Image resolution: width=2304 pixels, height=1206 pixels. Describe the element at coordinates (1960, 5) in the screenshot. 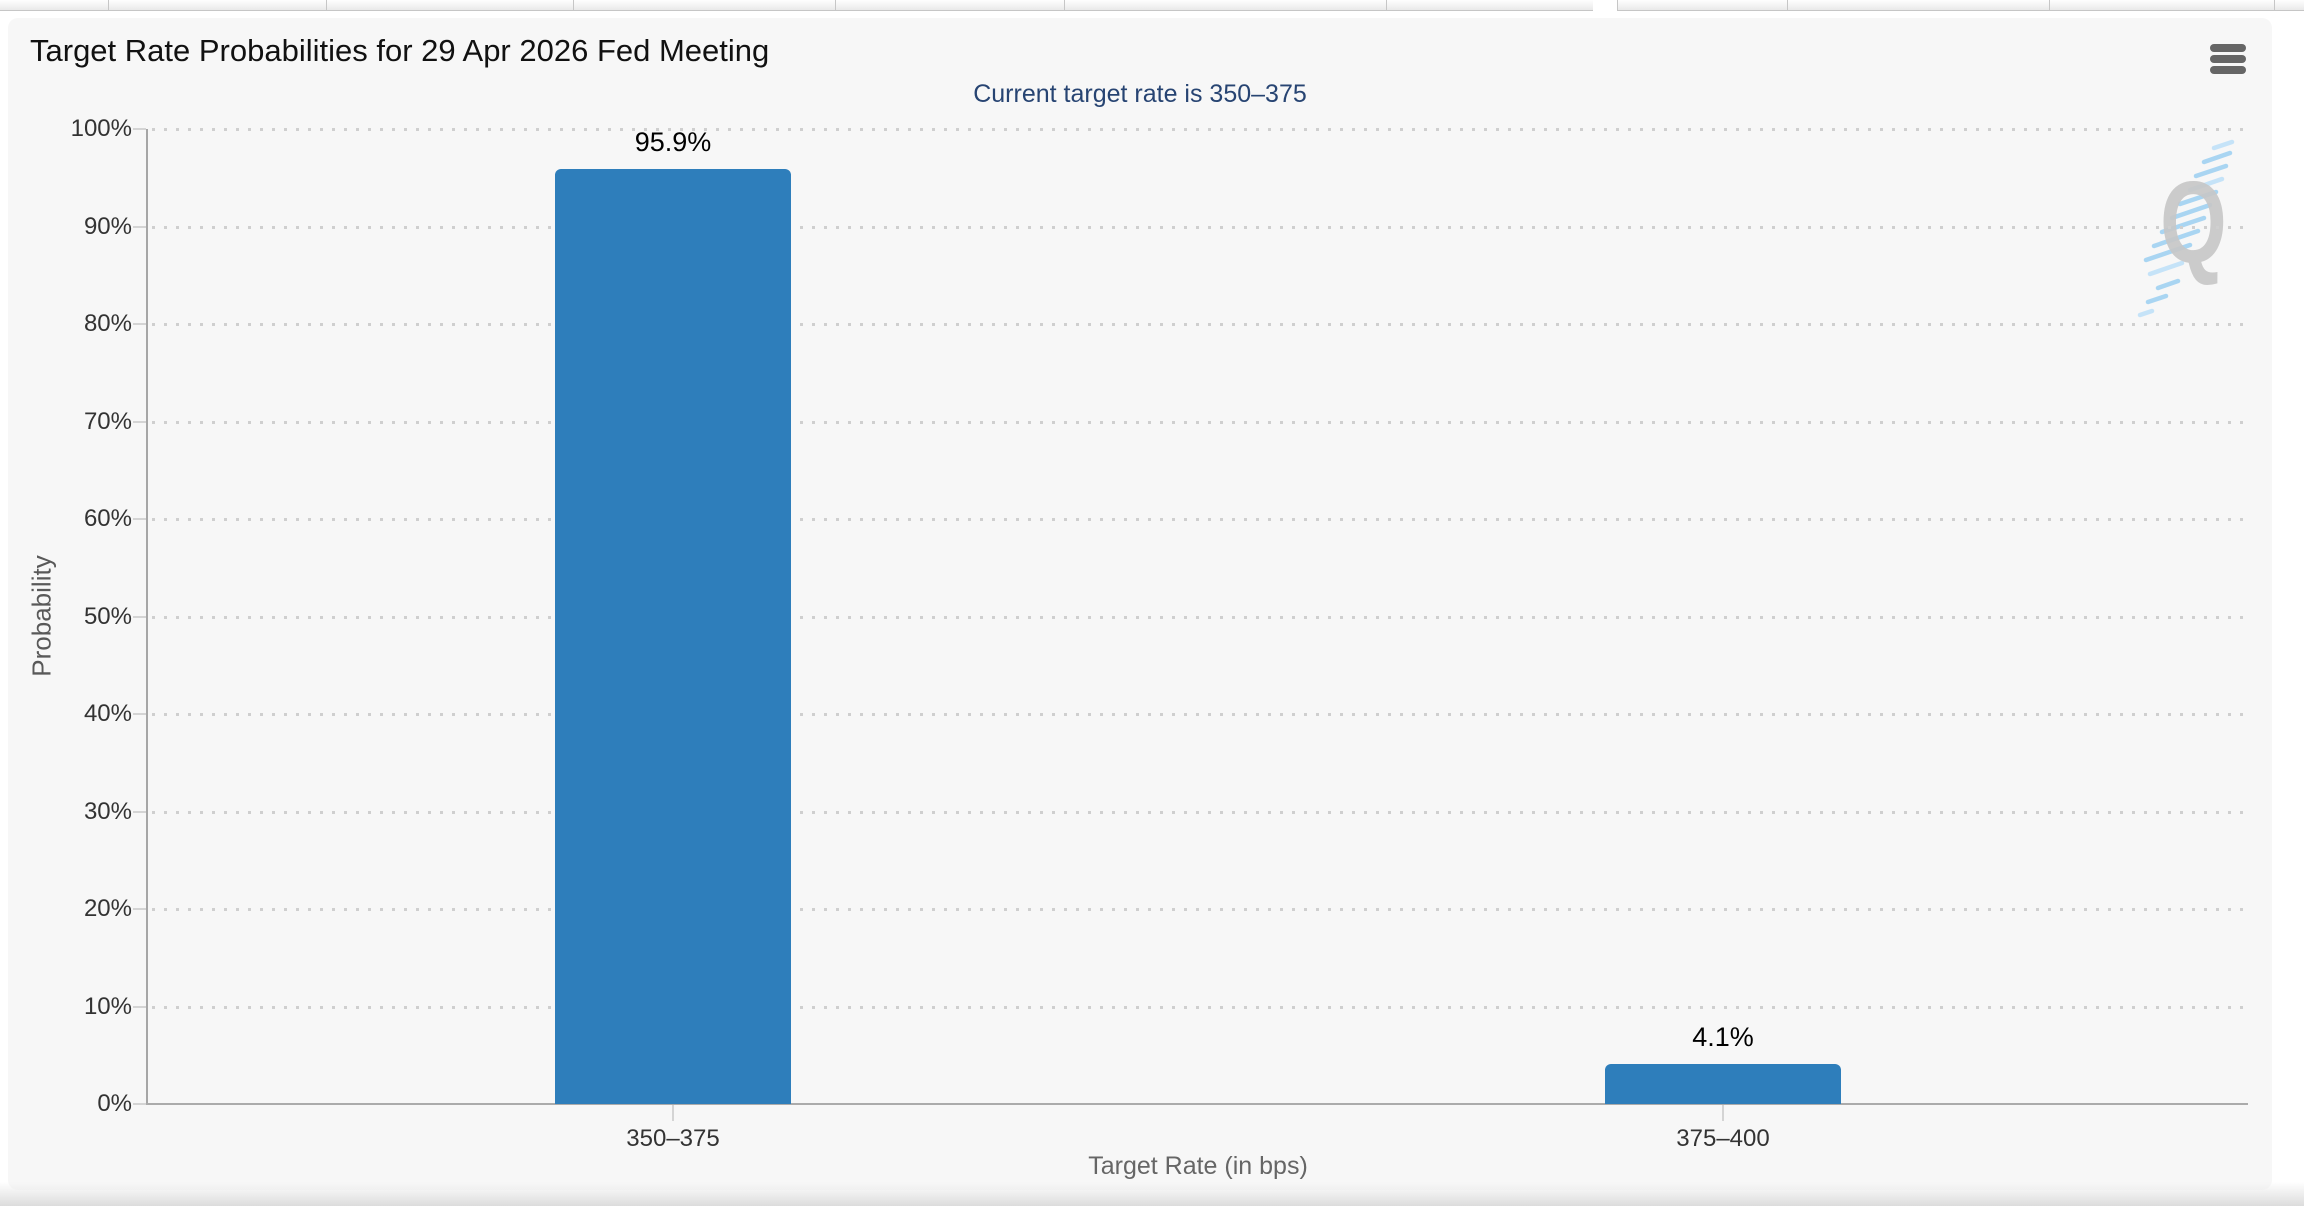

I see `table-row-sliver-right` at that location.